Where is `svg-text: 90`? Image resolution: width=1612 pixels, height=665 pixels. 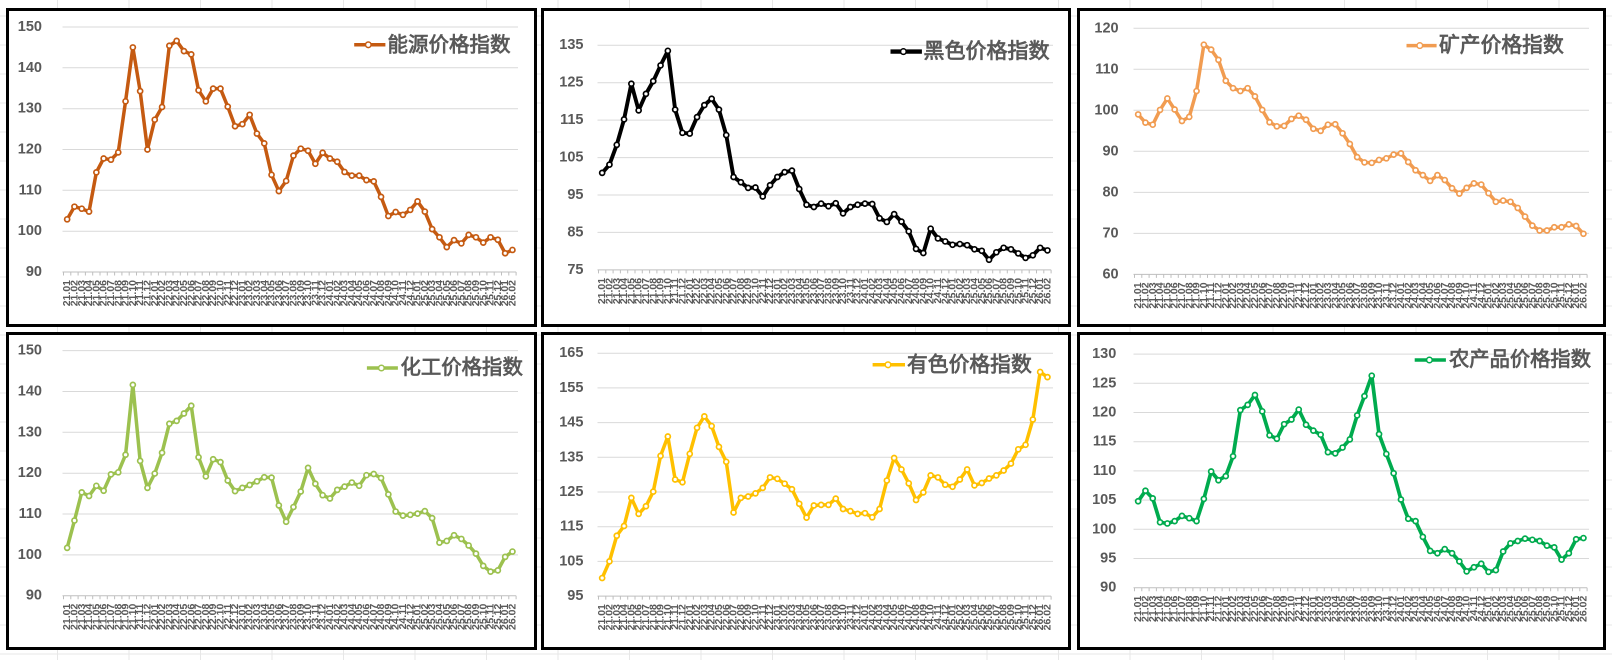
svg-text: 90 is located at coordinates (34, 596).